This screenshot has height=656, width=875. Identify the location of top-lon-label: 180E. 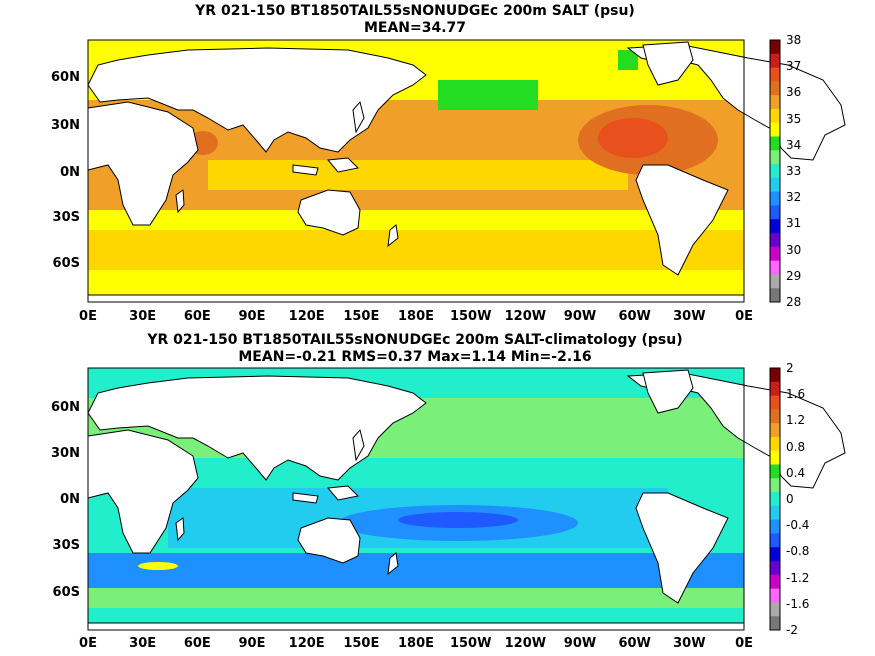
(416, 316).